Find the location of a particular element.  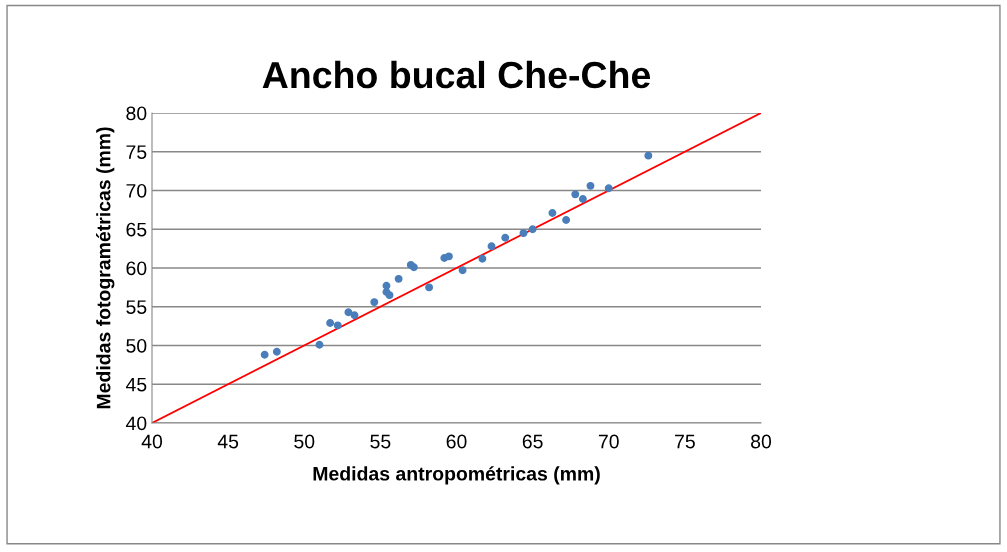

y-tick-label: 50 is located at coordinates (136, 345).